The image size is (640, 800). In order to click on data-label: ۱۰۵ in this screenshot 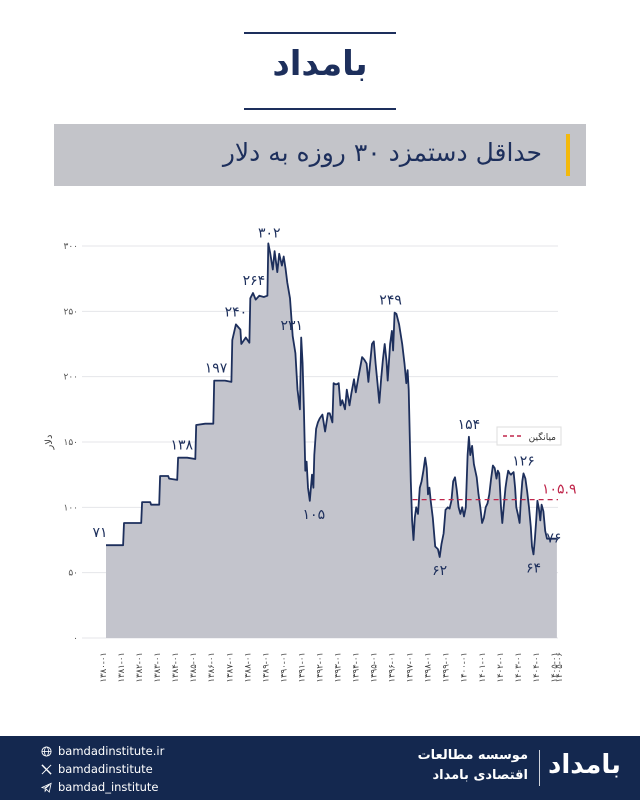, I will do `click(314, 515)`.